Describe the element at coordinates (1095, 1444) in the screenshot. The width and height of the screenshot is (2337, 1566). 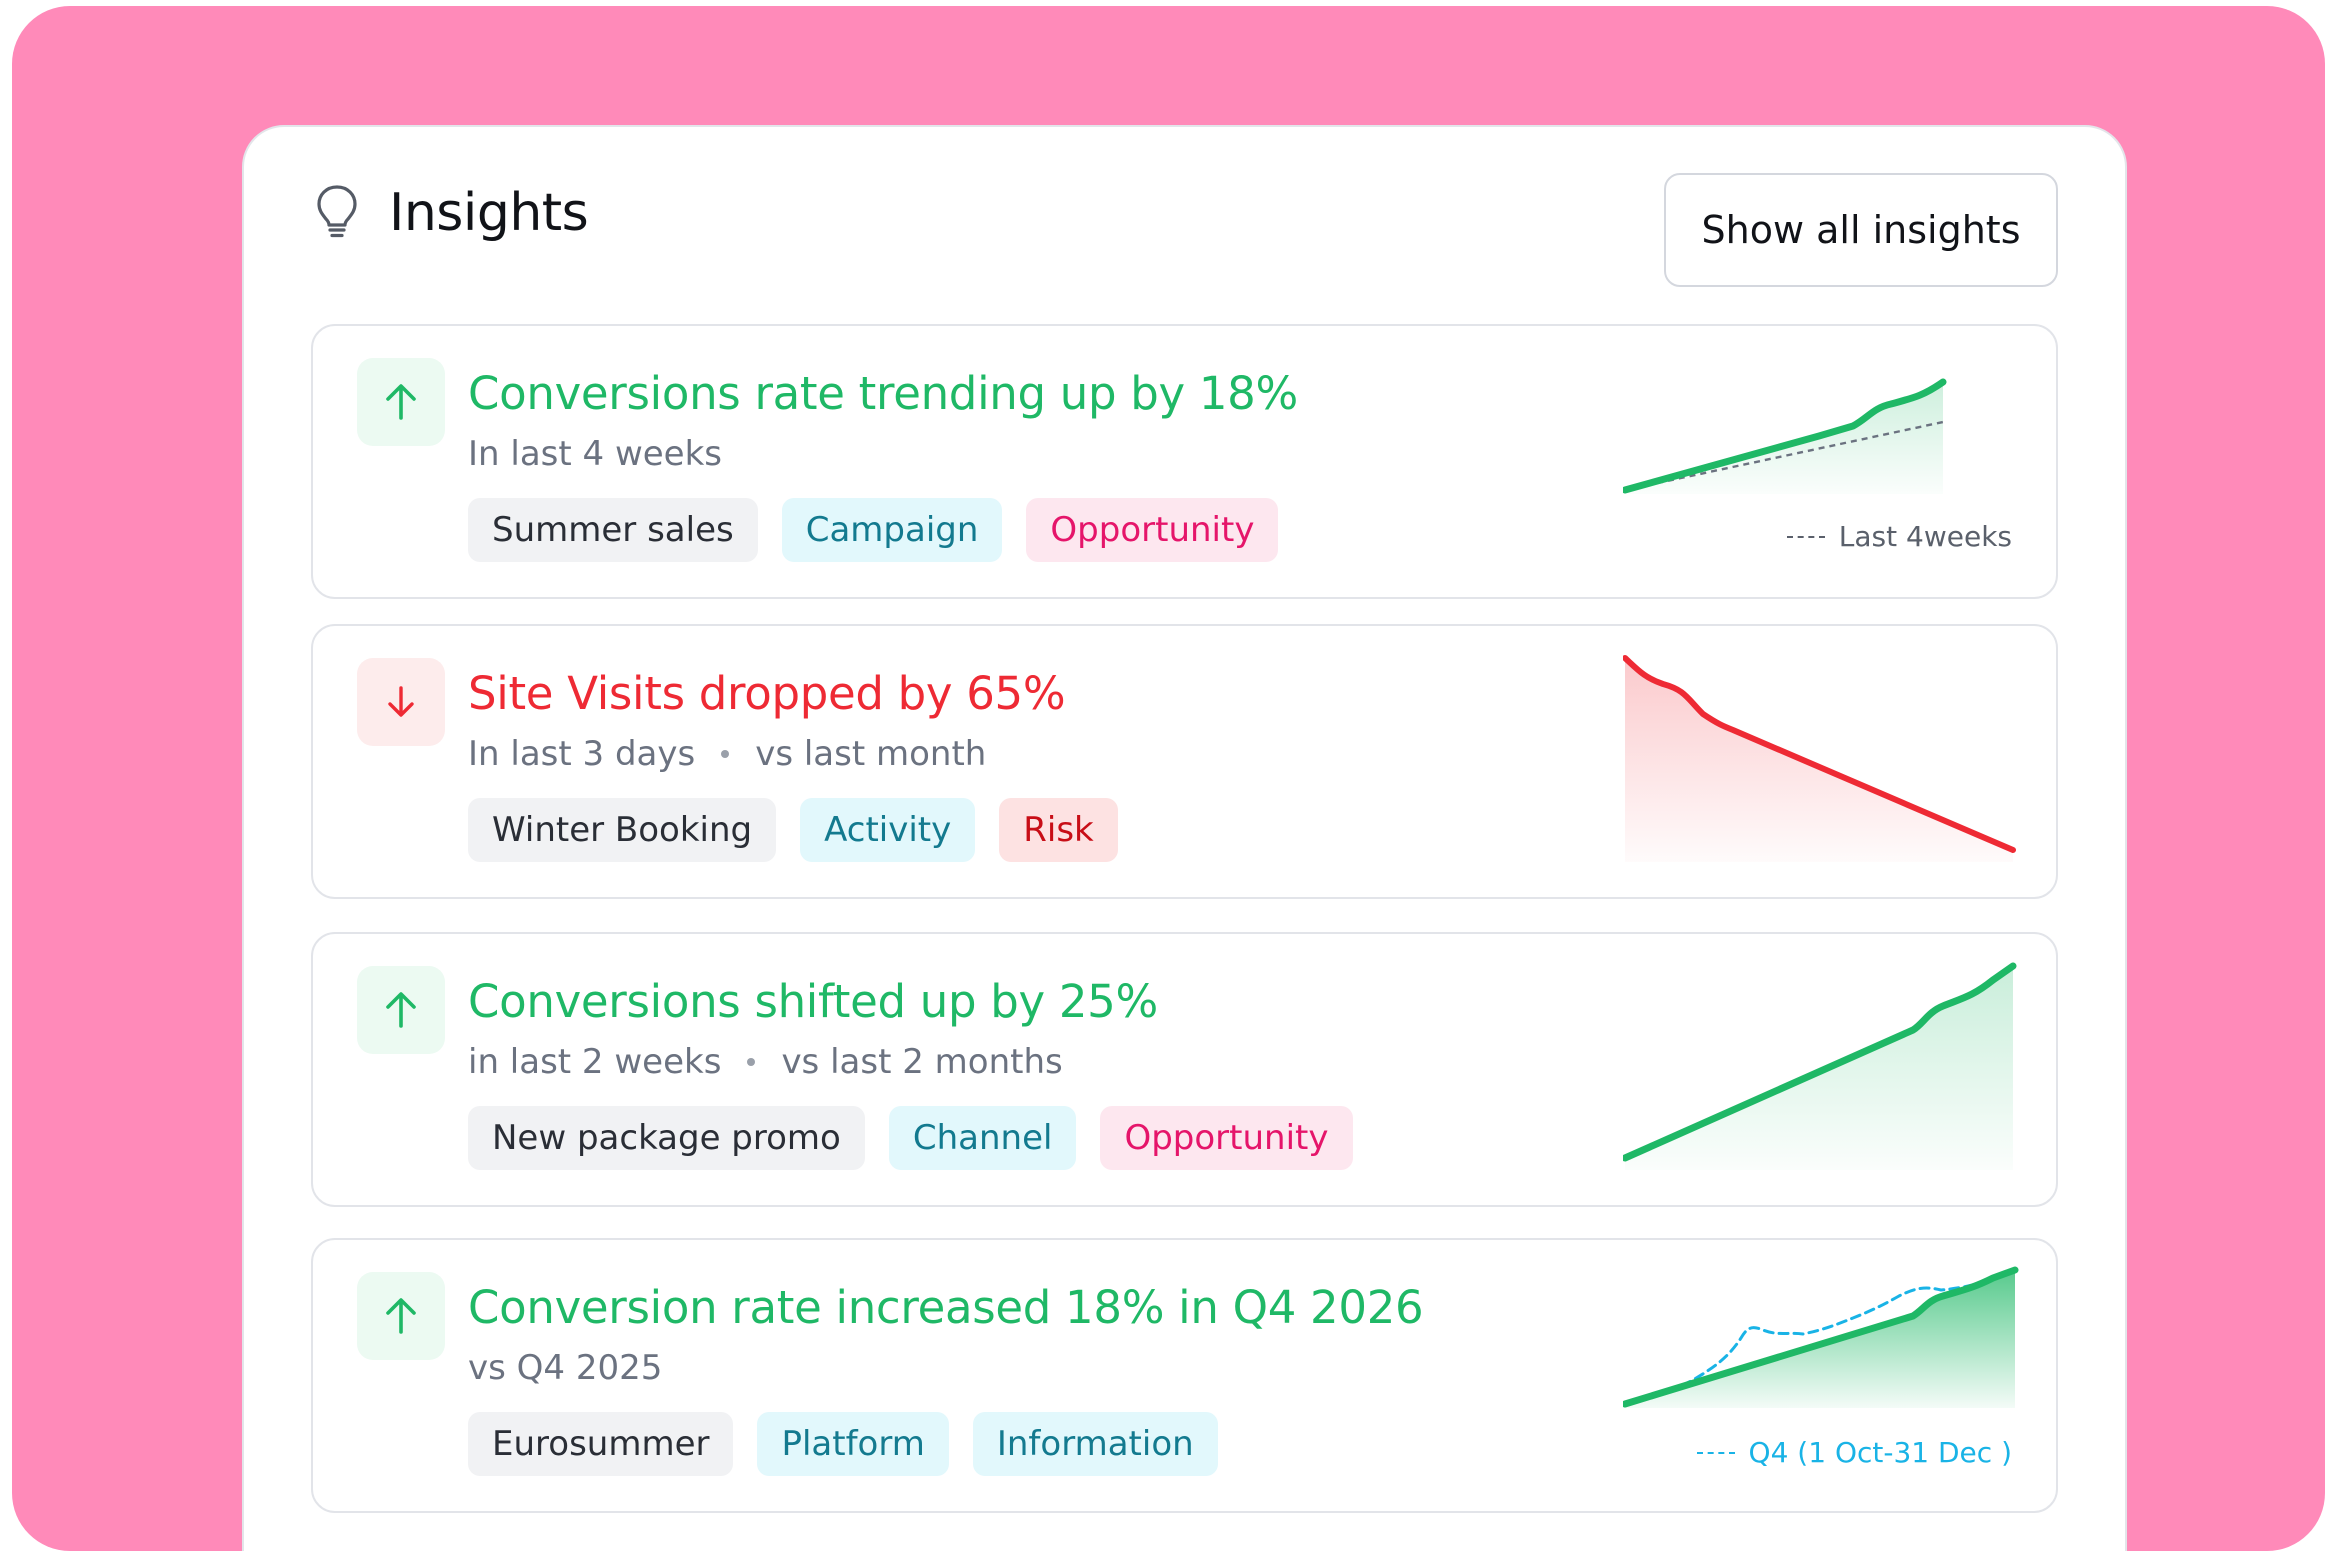
I see `tag: Information` at that location.